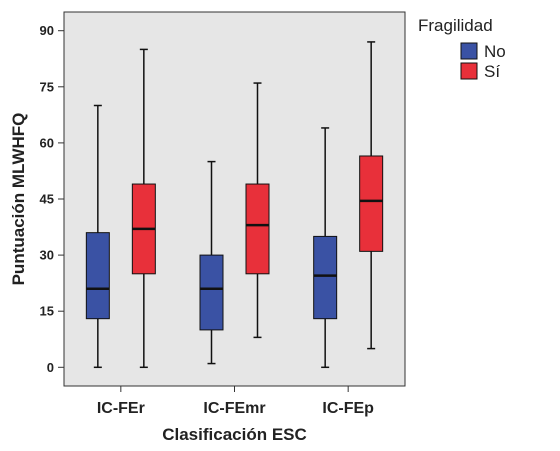 This screenshot has height=451, width=560. I want to click on box-no-ic-fer, so click(97, 236).